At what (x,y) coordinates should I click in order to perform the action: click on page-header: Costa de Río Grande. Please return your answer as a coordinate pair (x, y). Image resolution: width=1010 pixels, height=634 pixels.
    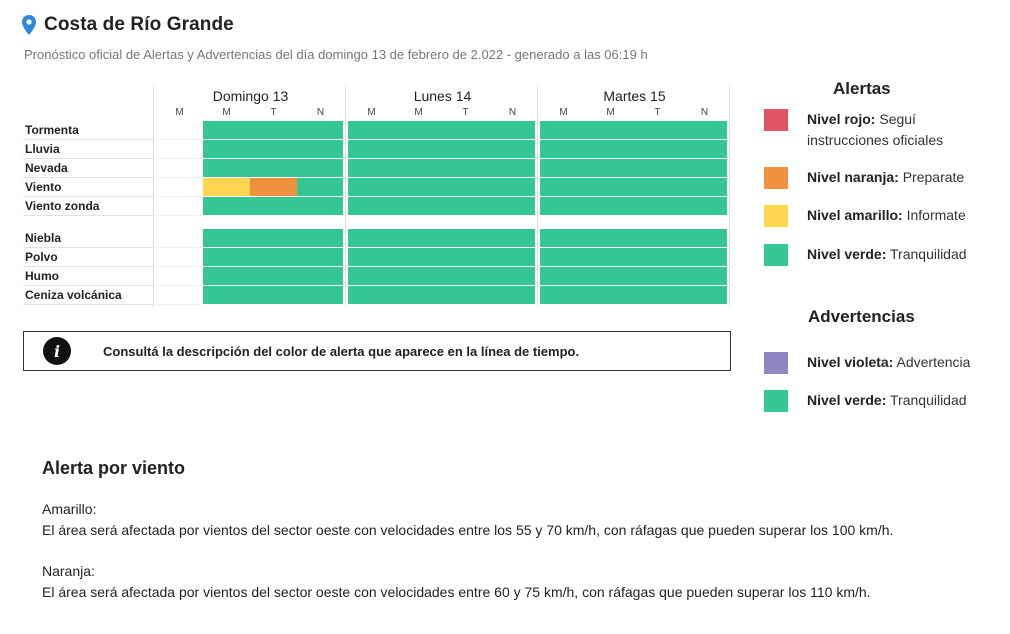
    Looking at the image, I should click on (128, 25).